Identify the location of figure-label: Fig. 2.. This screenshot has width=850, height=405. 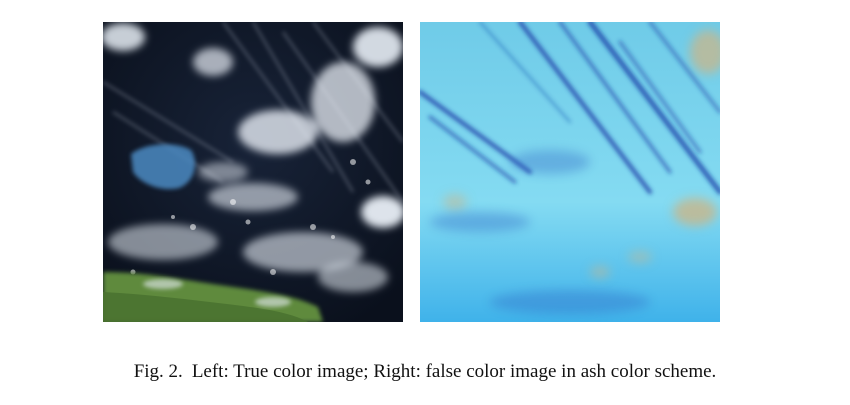
(158, 371).